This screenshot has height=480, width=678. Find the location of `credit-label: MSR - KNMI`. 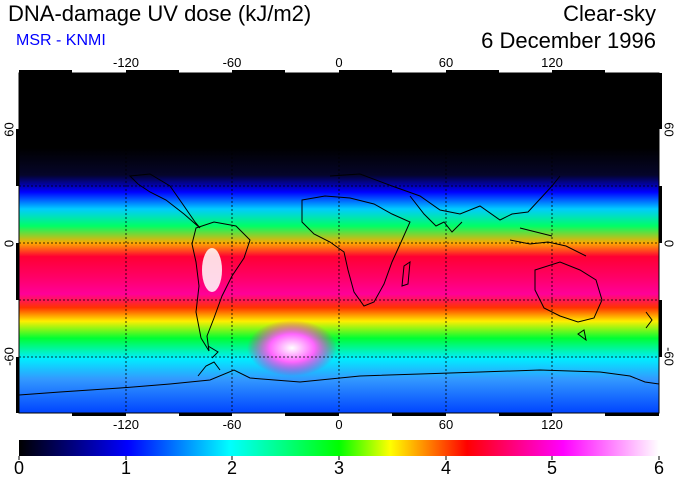

credit-label: MSR - KNMI is located at coordinates (61, 40).